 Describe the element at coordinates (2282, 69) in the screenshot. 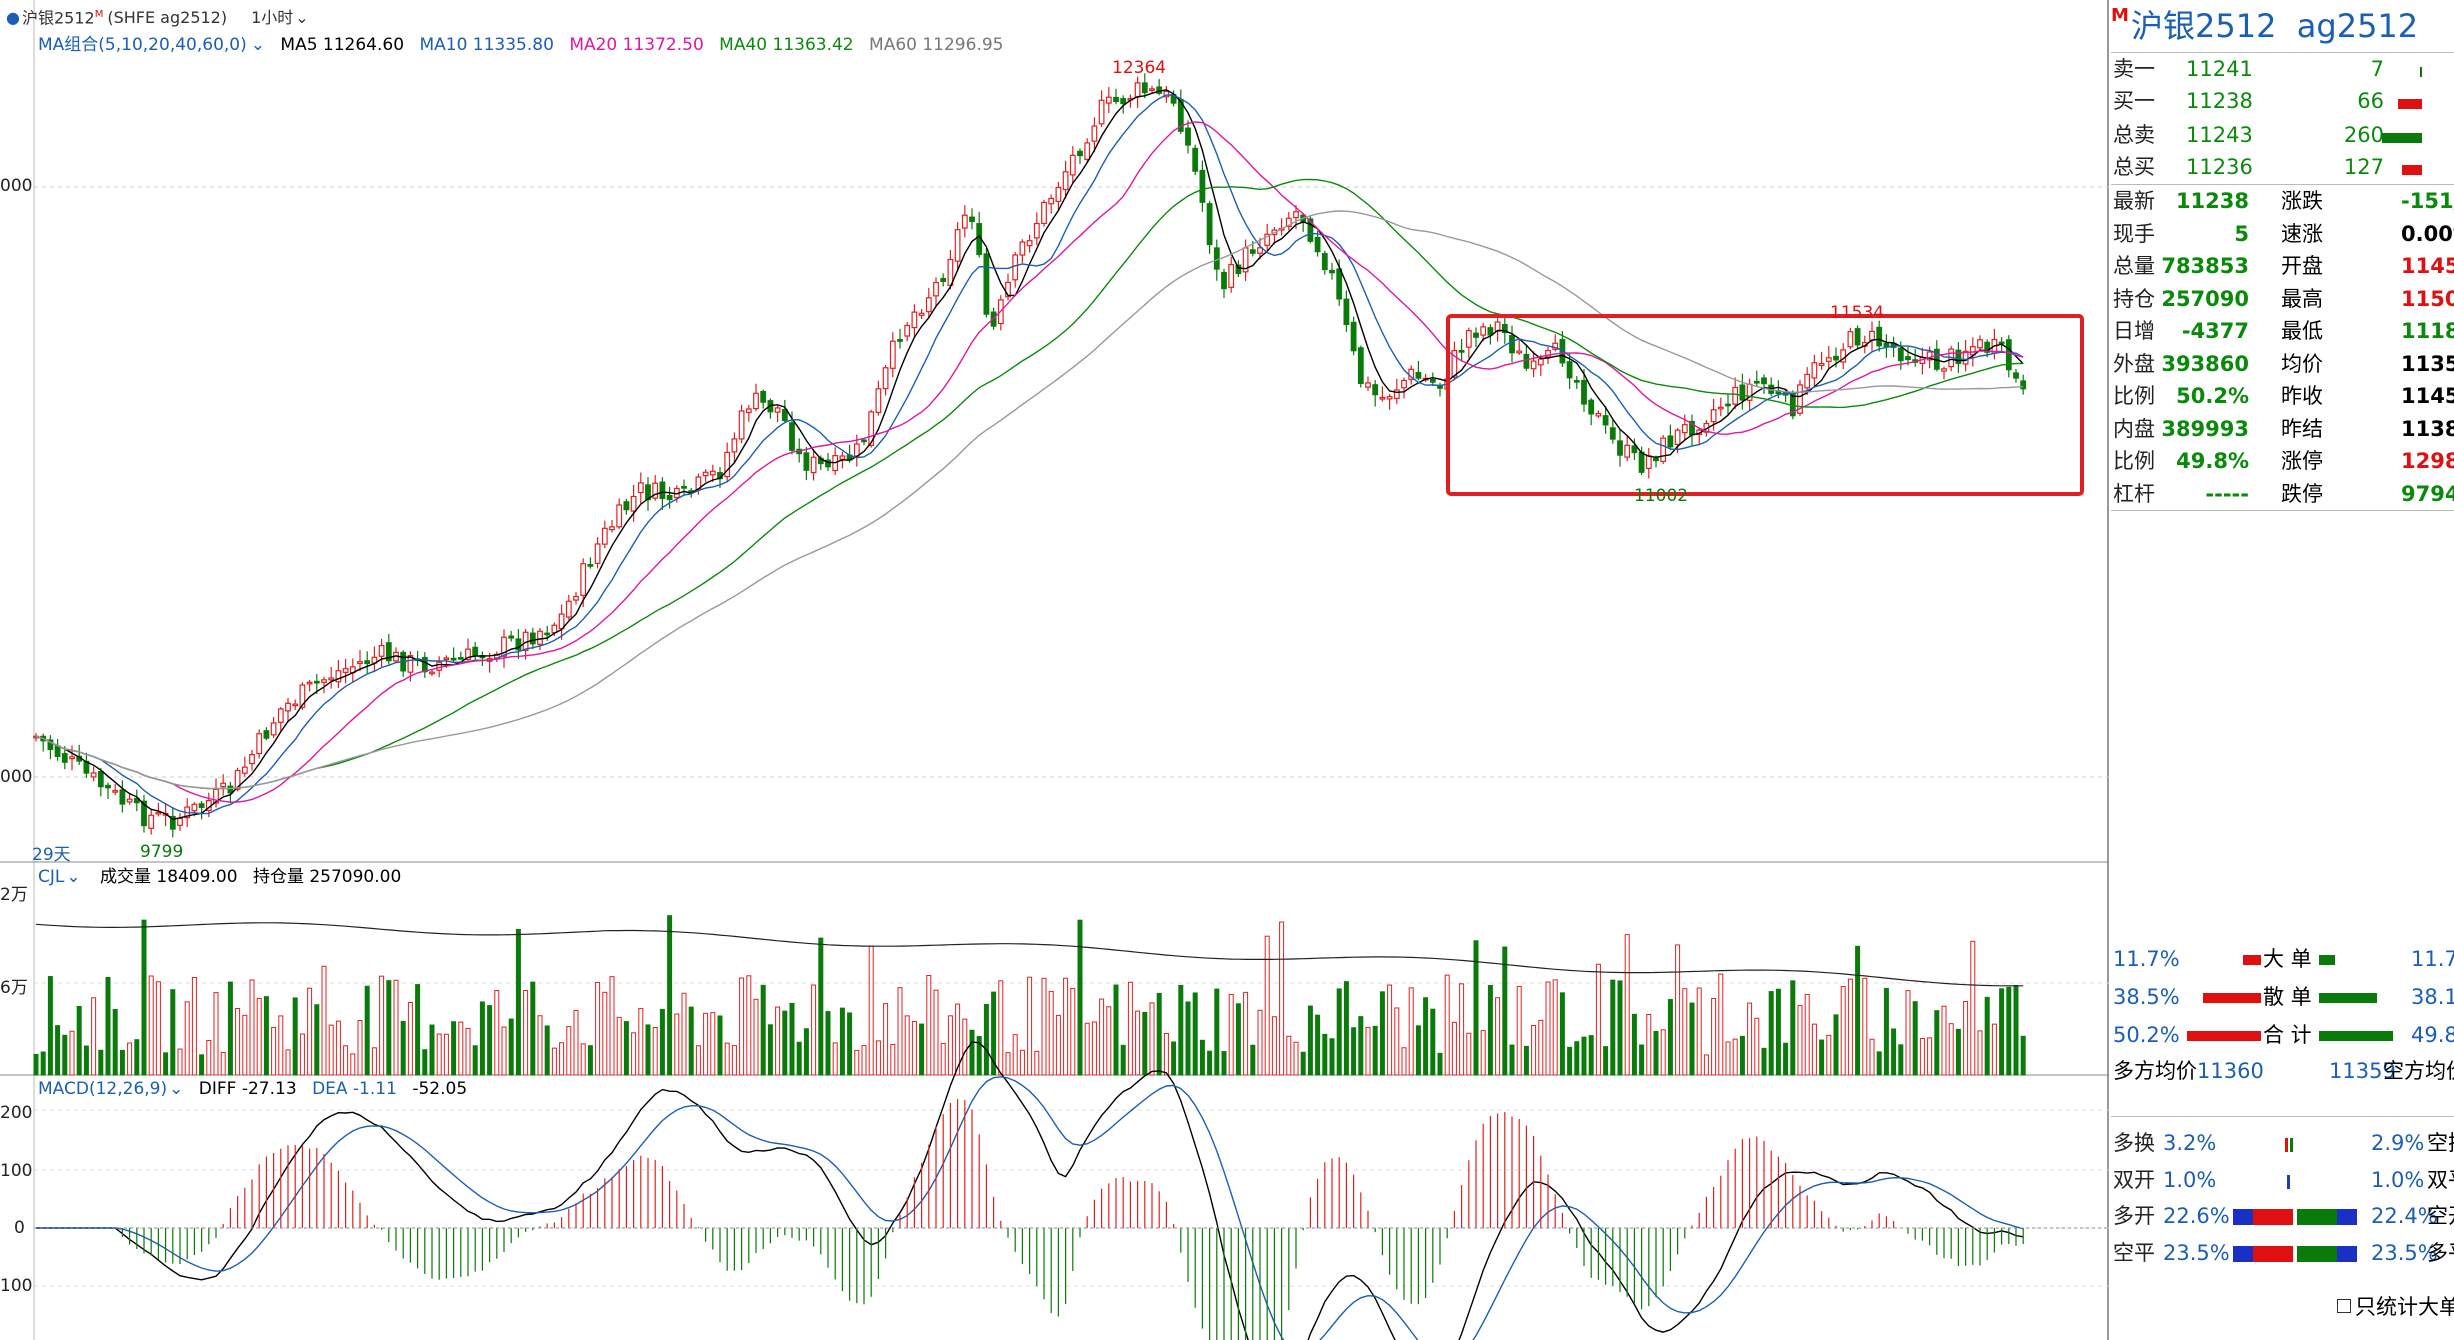

I see `sell1-row: 卖一 11241 7` at that location.